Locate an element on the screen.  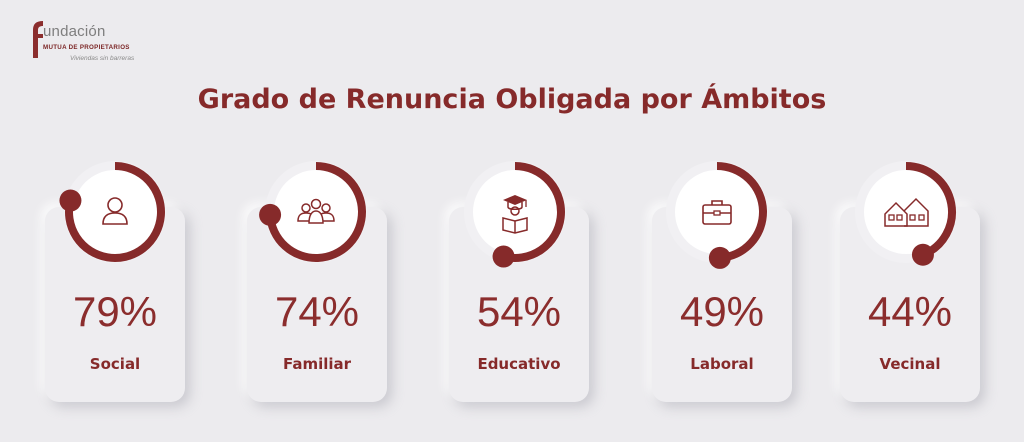
progress-ring-laboral is located at coordinates (717, 213).